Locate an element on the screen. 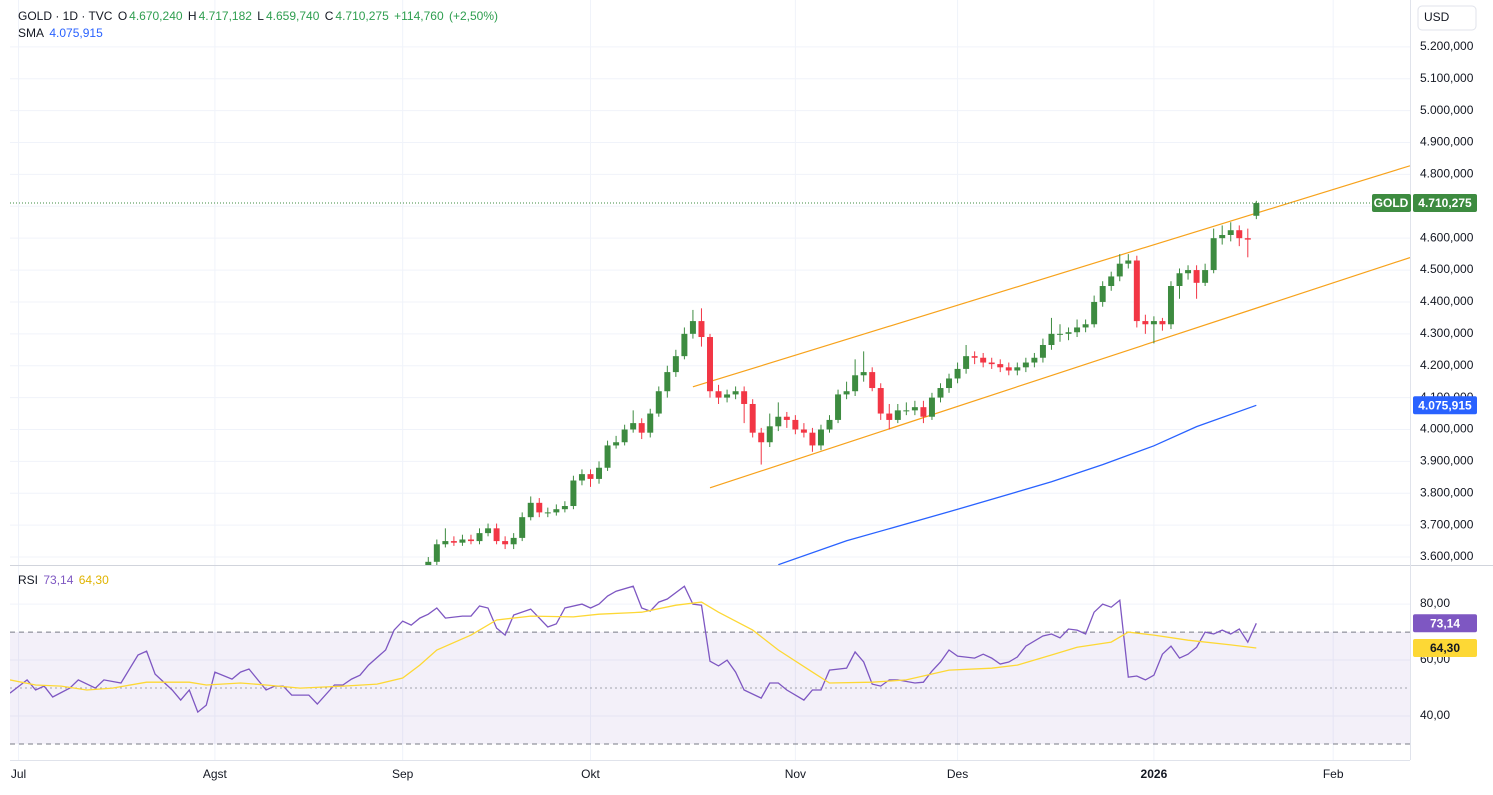 Image resolution: width=1493 pixels, height=795 pixels. currency: USD is located at coordinates (1437, 17).